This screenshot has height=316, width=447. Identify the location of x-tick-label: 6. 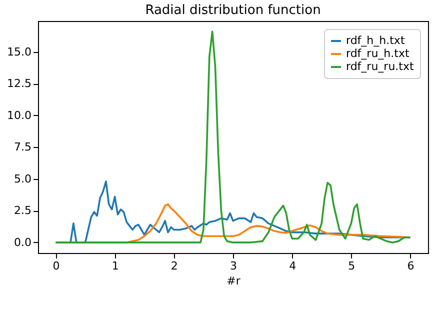
(410, 266).